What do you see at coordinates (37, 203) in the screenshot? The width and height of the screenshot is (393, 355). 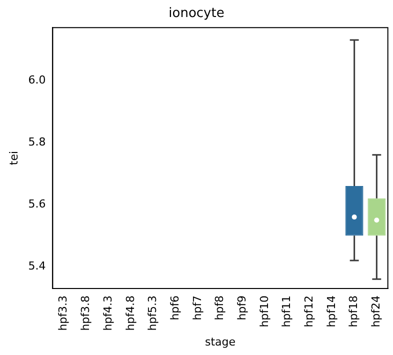 I see `y-tick-label: 5.6` at bounding box center [37, 203].